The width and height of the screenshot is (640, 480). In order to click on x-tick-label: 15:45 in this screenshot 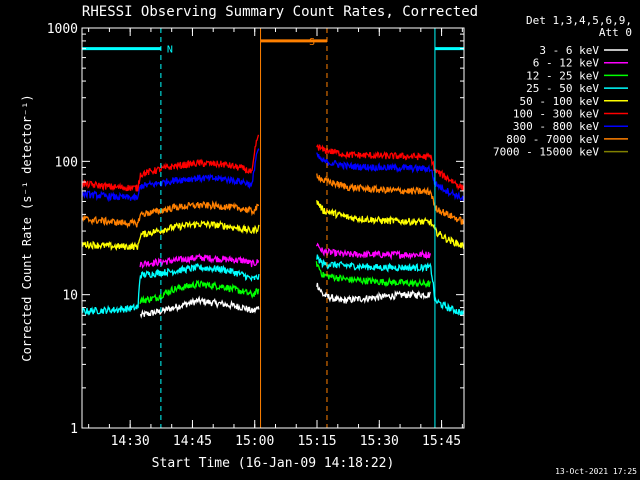, I will do `click(441, 441)`.